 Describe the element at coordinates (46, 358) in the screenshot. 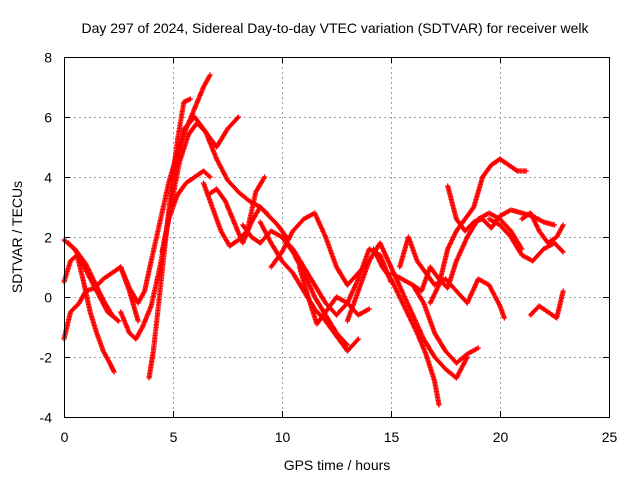

I see `y-tick-label: -2` at that location.